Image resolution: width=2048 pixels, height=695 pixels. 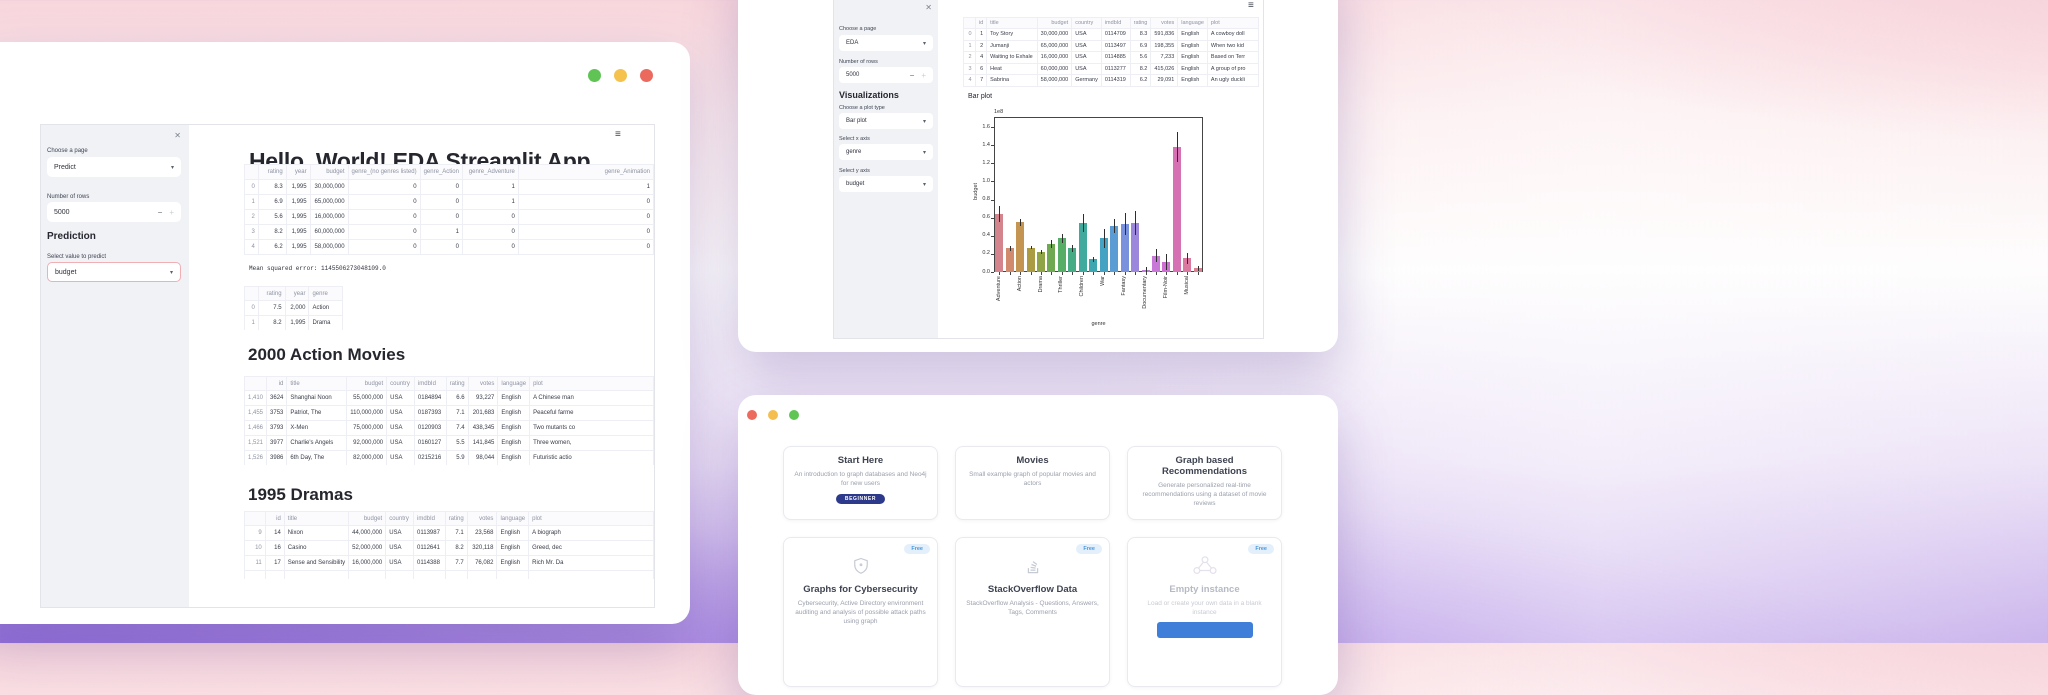 What do you see at coordinates (256, 413) in the screenshot?
I see `table-cell: 1,455` at bounding box center [256, 413].